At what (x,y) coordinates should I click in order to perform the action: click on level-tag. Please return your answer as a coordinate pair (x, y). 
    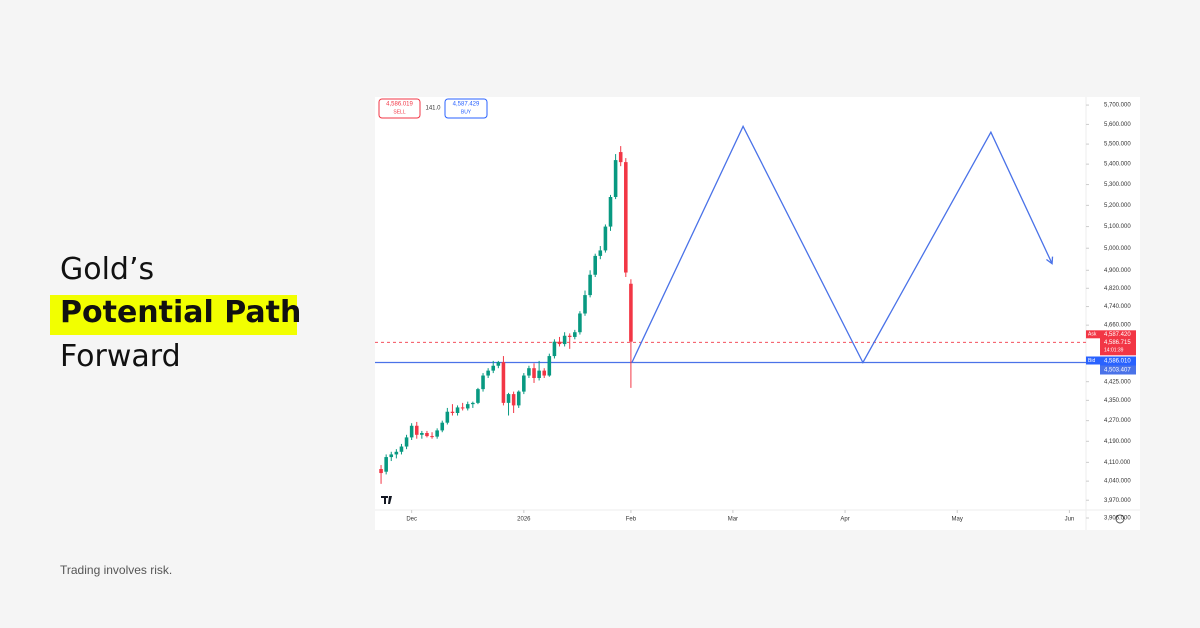
    Looking at the image, I should click on (1118, 370).